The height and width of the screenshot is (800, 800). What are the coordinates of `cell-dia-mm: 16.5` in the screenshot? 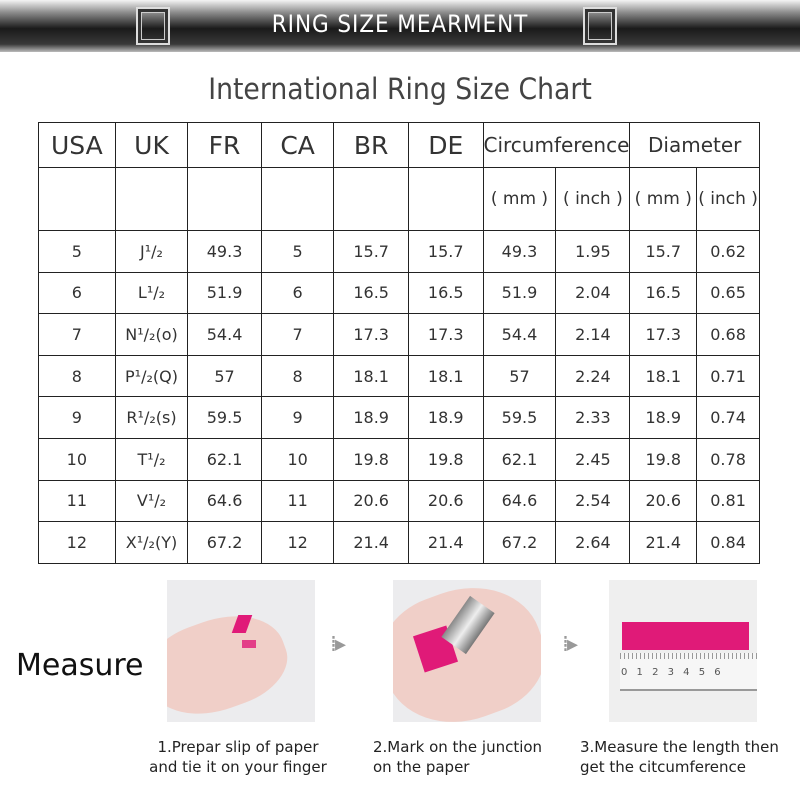 It's located at (663, 293).